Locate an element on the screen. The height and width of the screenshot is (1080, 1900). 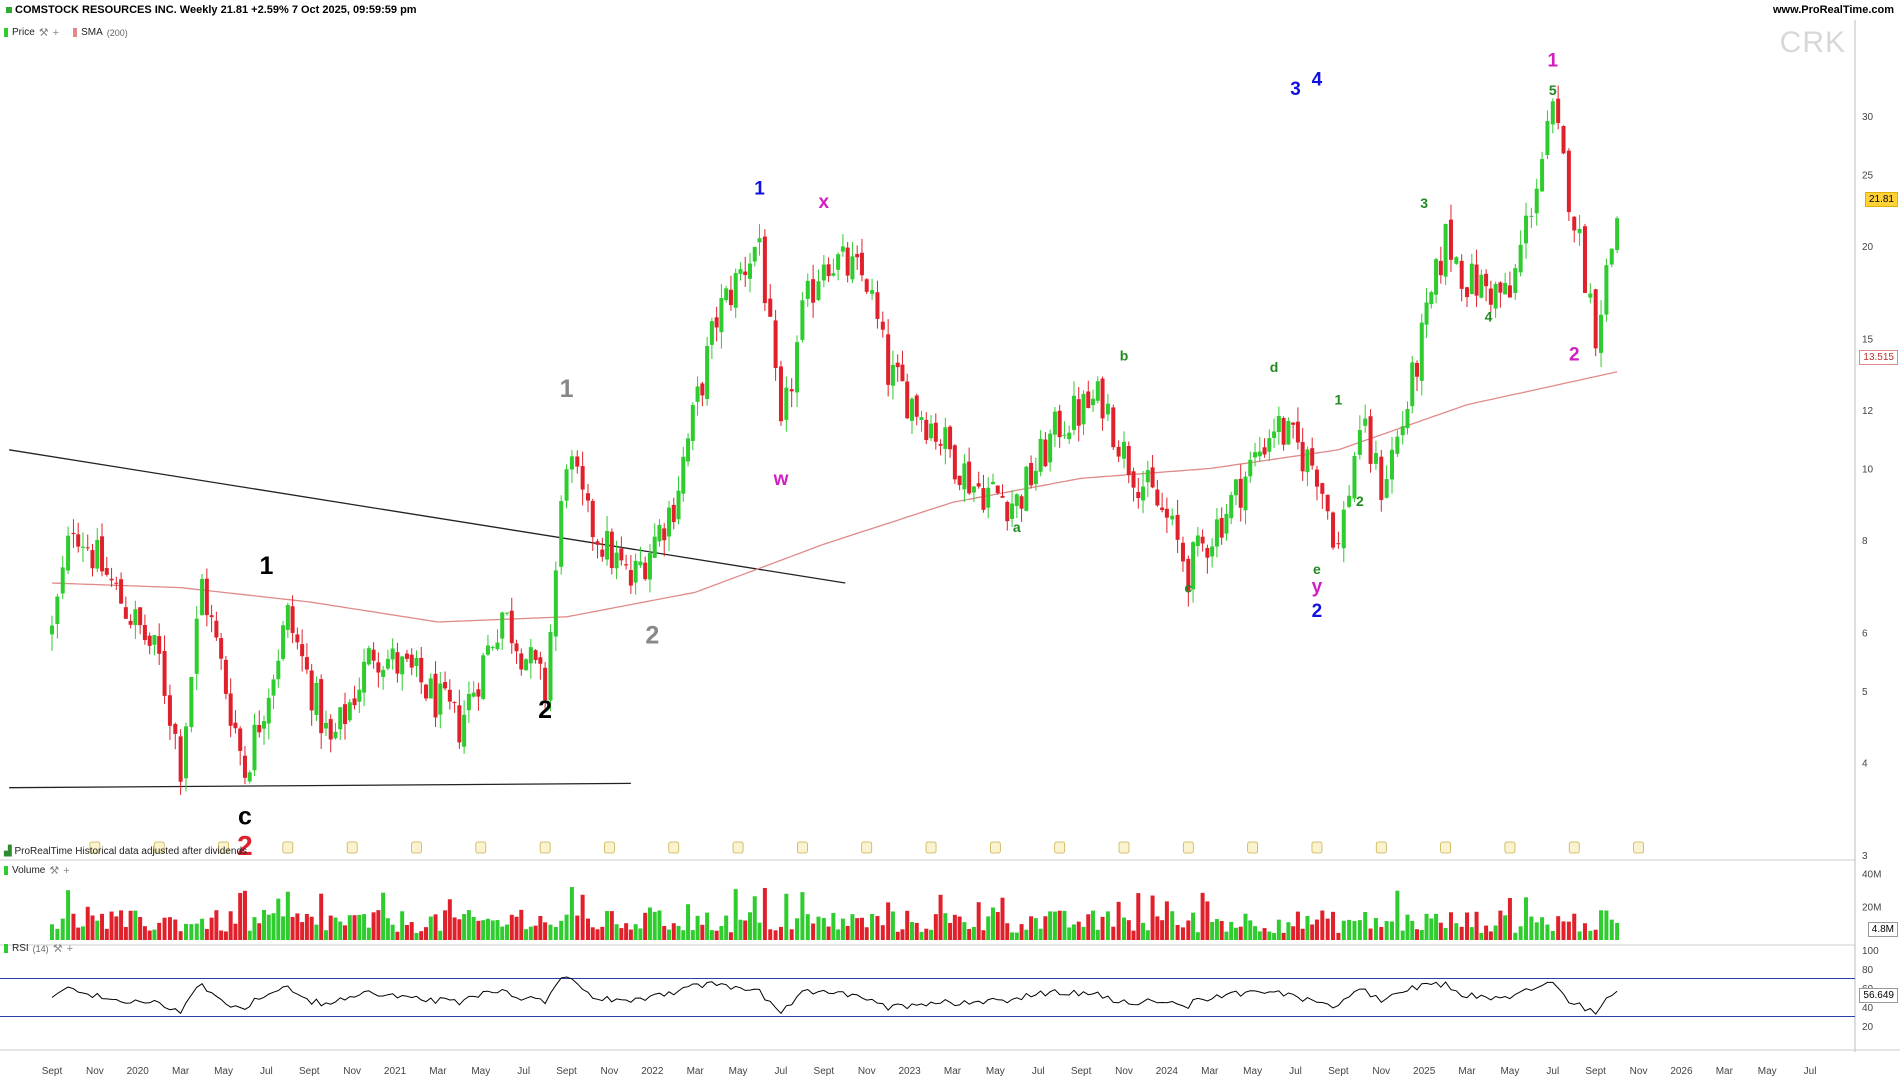
time-tick-label: 2021 is located at coordinates (395, 1071).